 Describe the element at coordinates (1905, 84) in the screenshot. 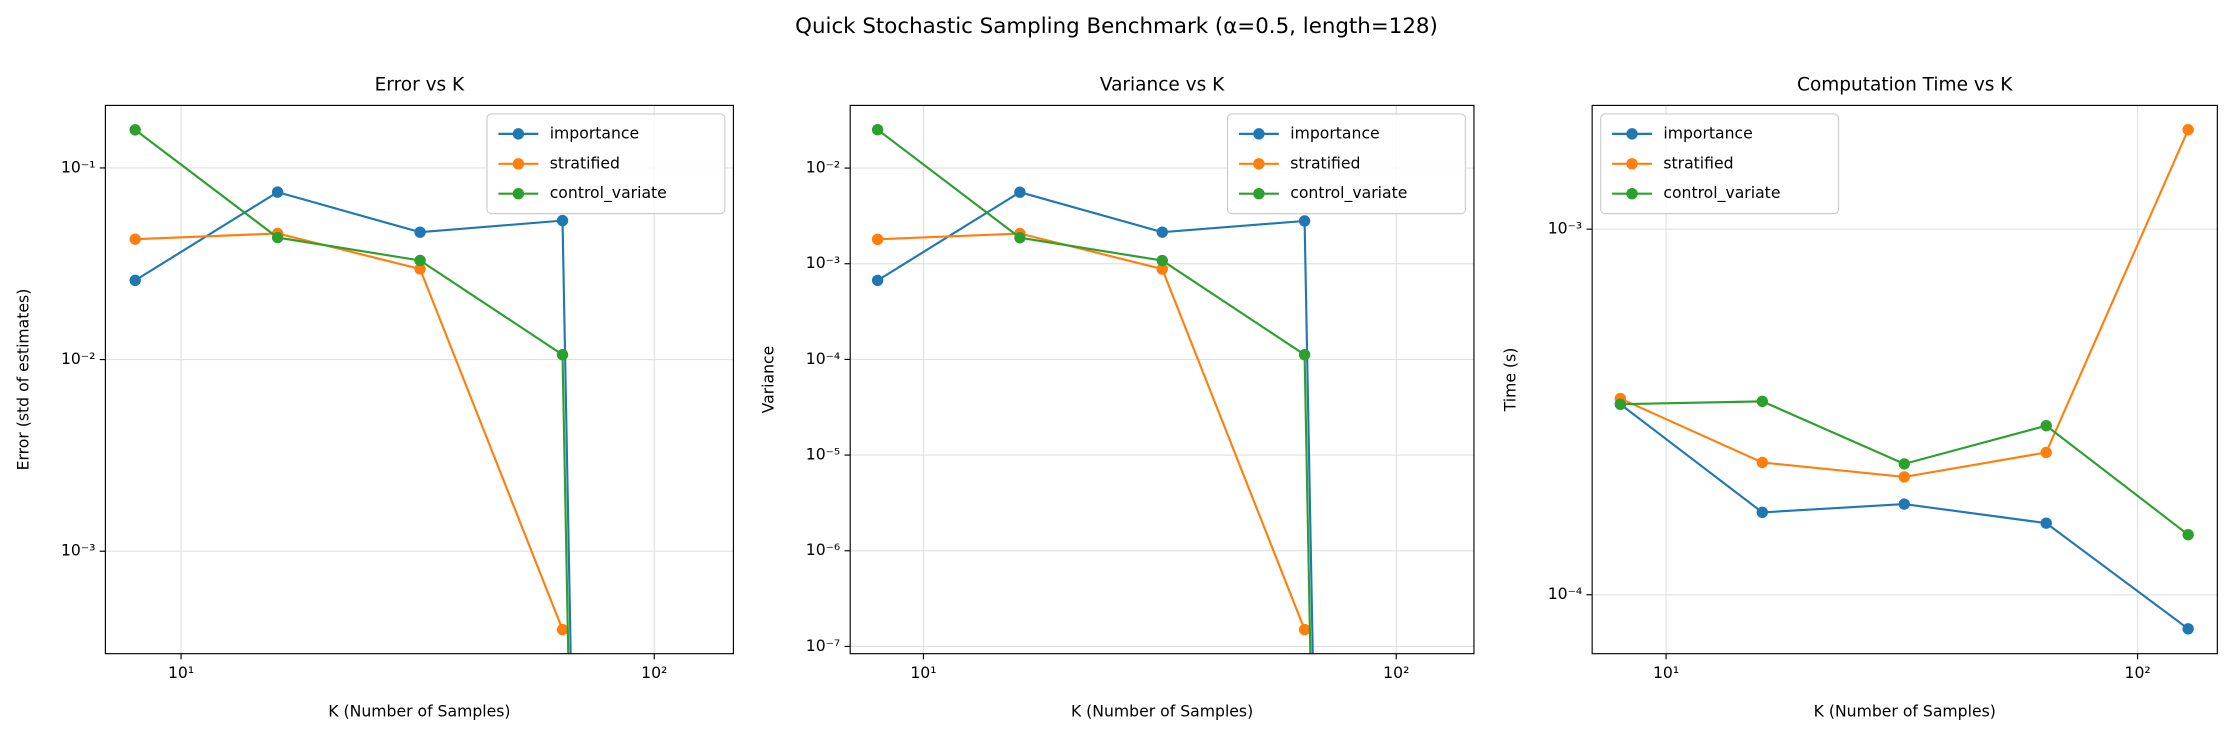

I see `subplot-title: Computation Time vs K` at that location.